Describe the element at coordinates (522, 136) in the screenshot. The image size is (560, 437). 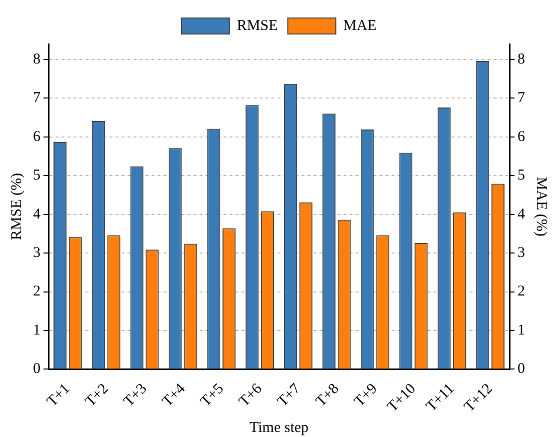
I see `y2-tick-label: 6` at that location.